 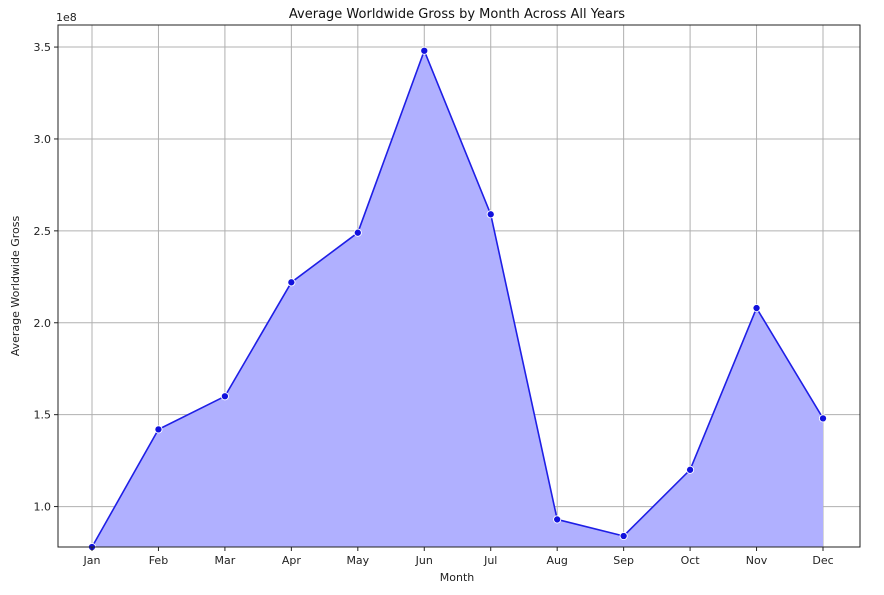 I want to click on y-axis-offset-label: 1e8, so click(x=66, y=17).